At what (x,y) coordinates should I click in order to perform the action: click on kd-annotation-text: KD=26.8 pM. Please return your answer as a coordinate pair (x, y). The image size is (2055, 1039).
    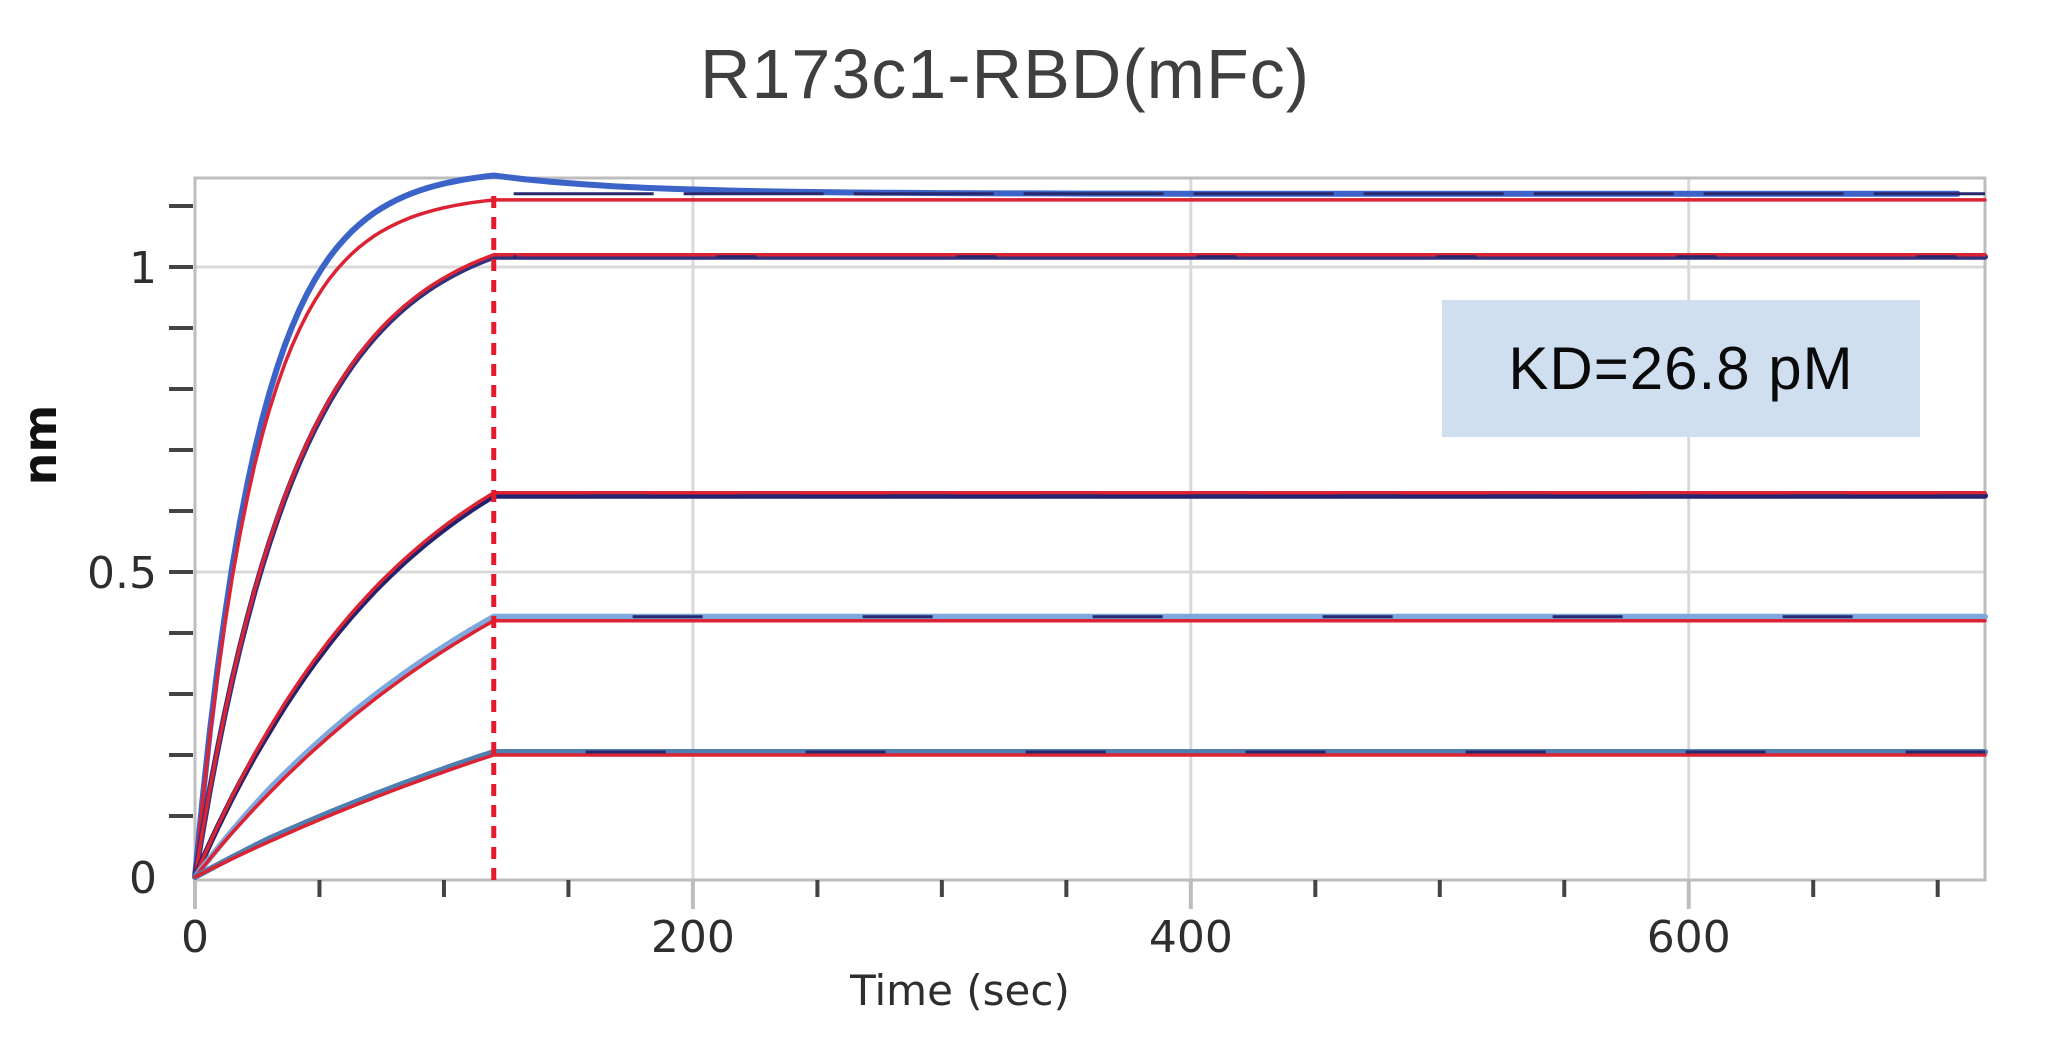
    Looking at the image, I should click on (1681, 368).